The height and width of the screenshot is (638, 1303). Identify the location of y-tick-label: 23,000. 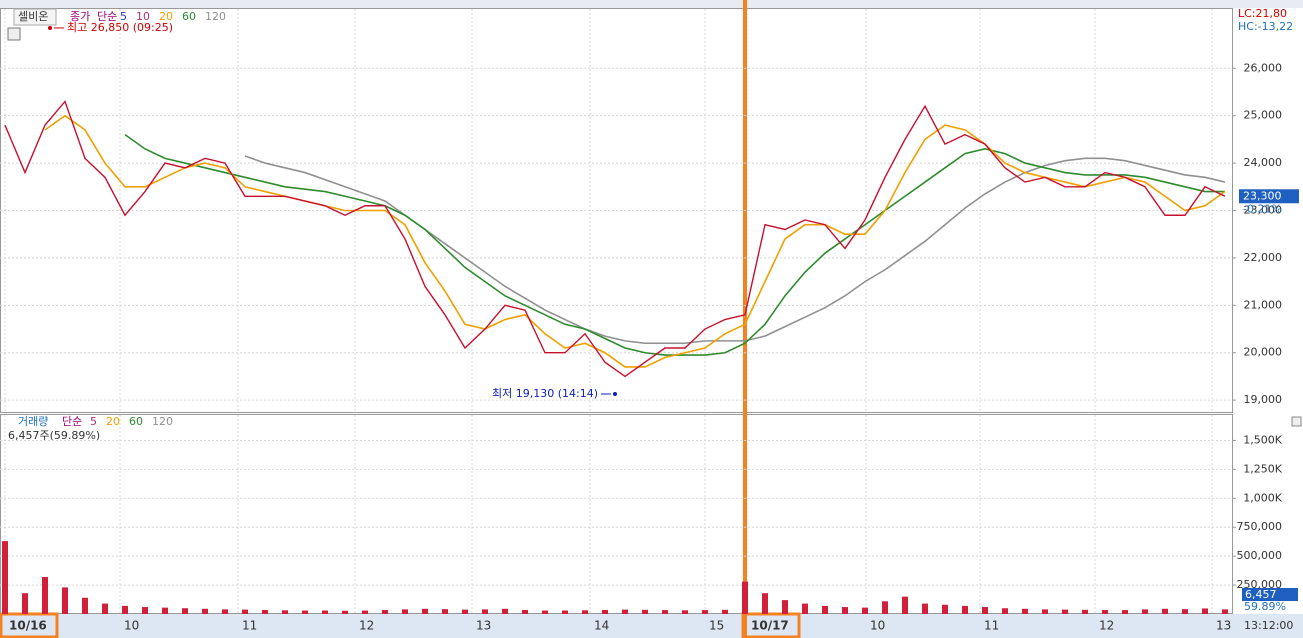
(1263, 210).